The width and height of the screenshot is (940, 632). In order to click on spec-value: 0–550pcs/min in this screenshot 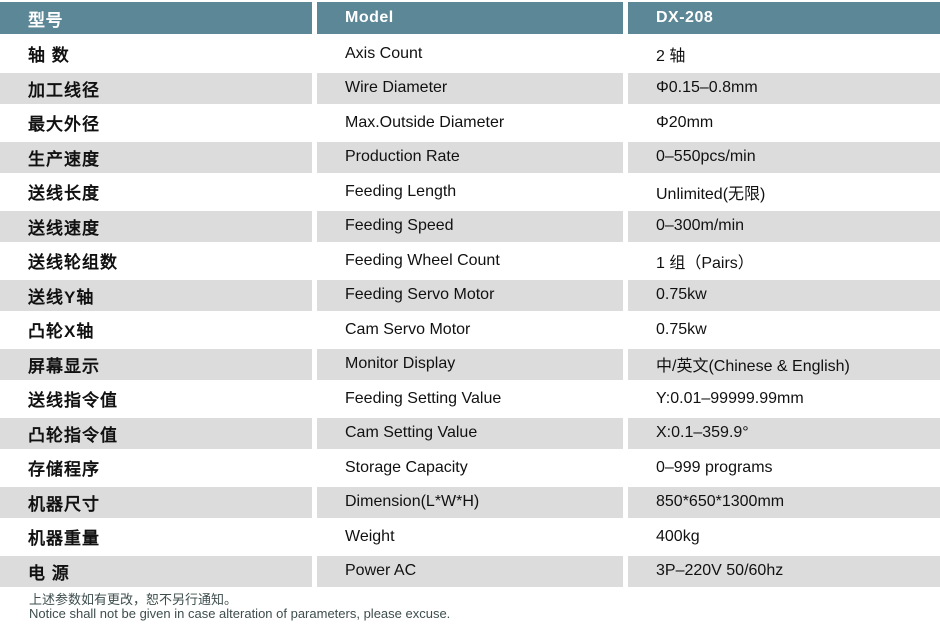, I will do `click(784, 157)`.